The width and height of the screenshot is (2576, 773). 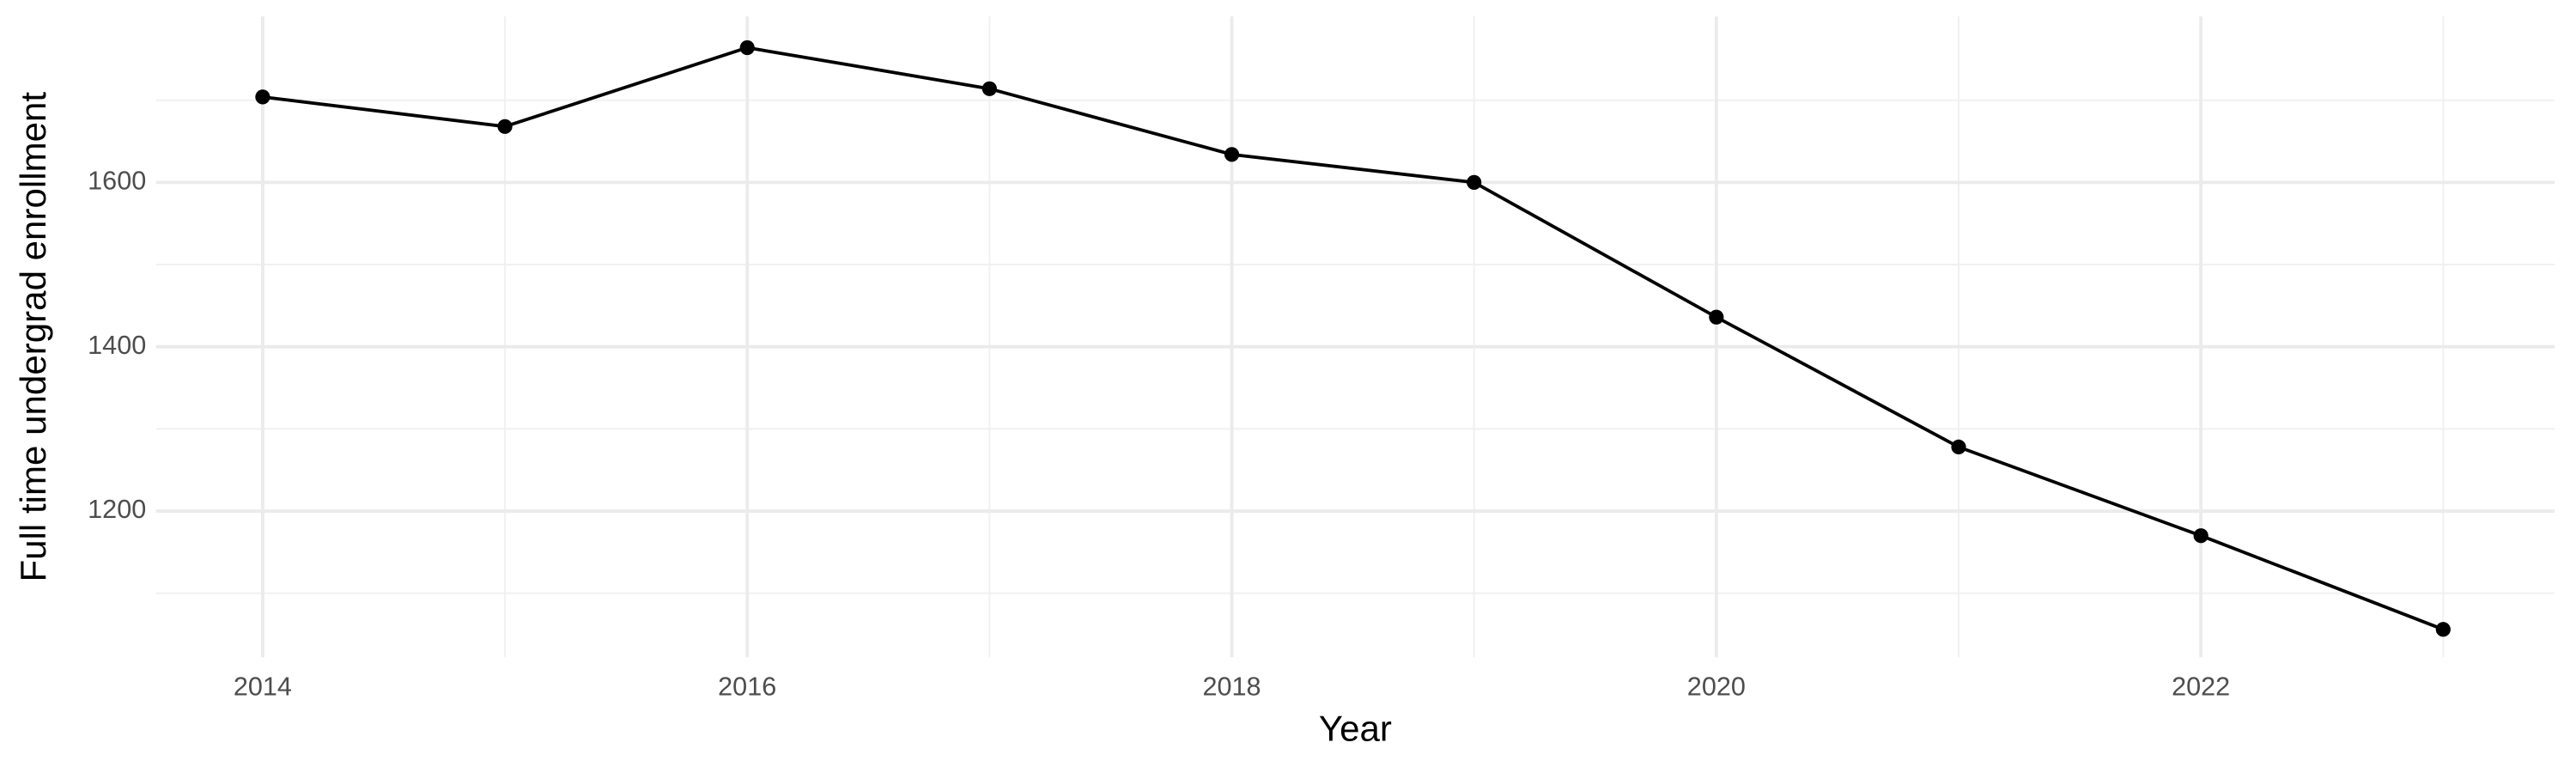 What do you see at coordinates (117, 345) in the screenshot?
I see `y-tick-label: 1400` at bounding box center [117, 345].